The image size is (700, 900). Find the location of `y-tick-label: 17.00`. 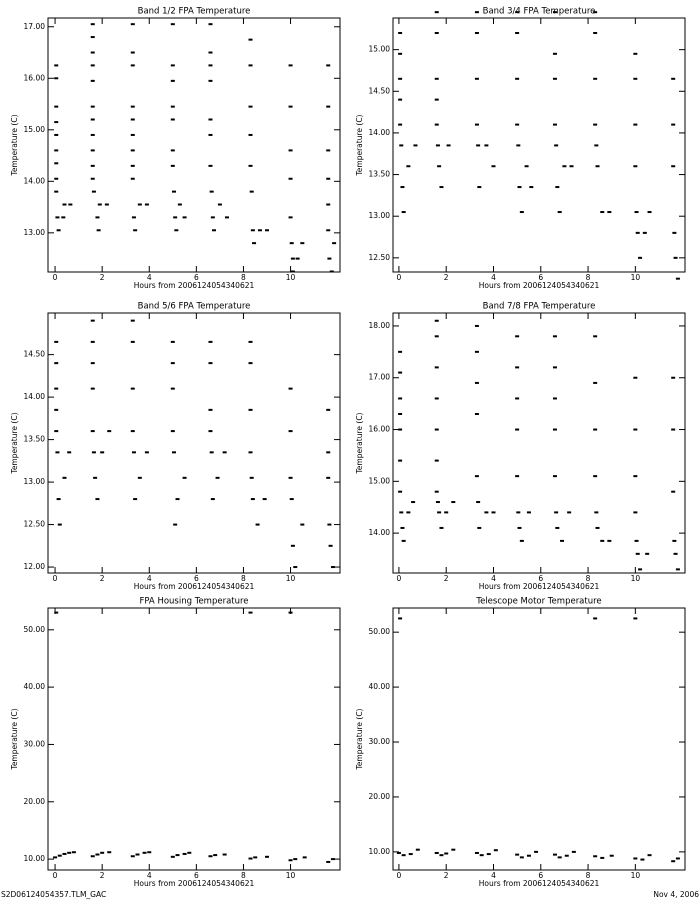

y-tick-label: 17.00 is located at coordinates (35, 26).